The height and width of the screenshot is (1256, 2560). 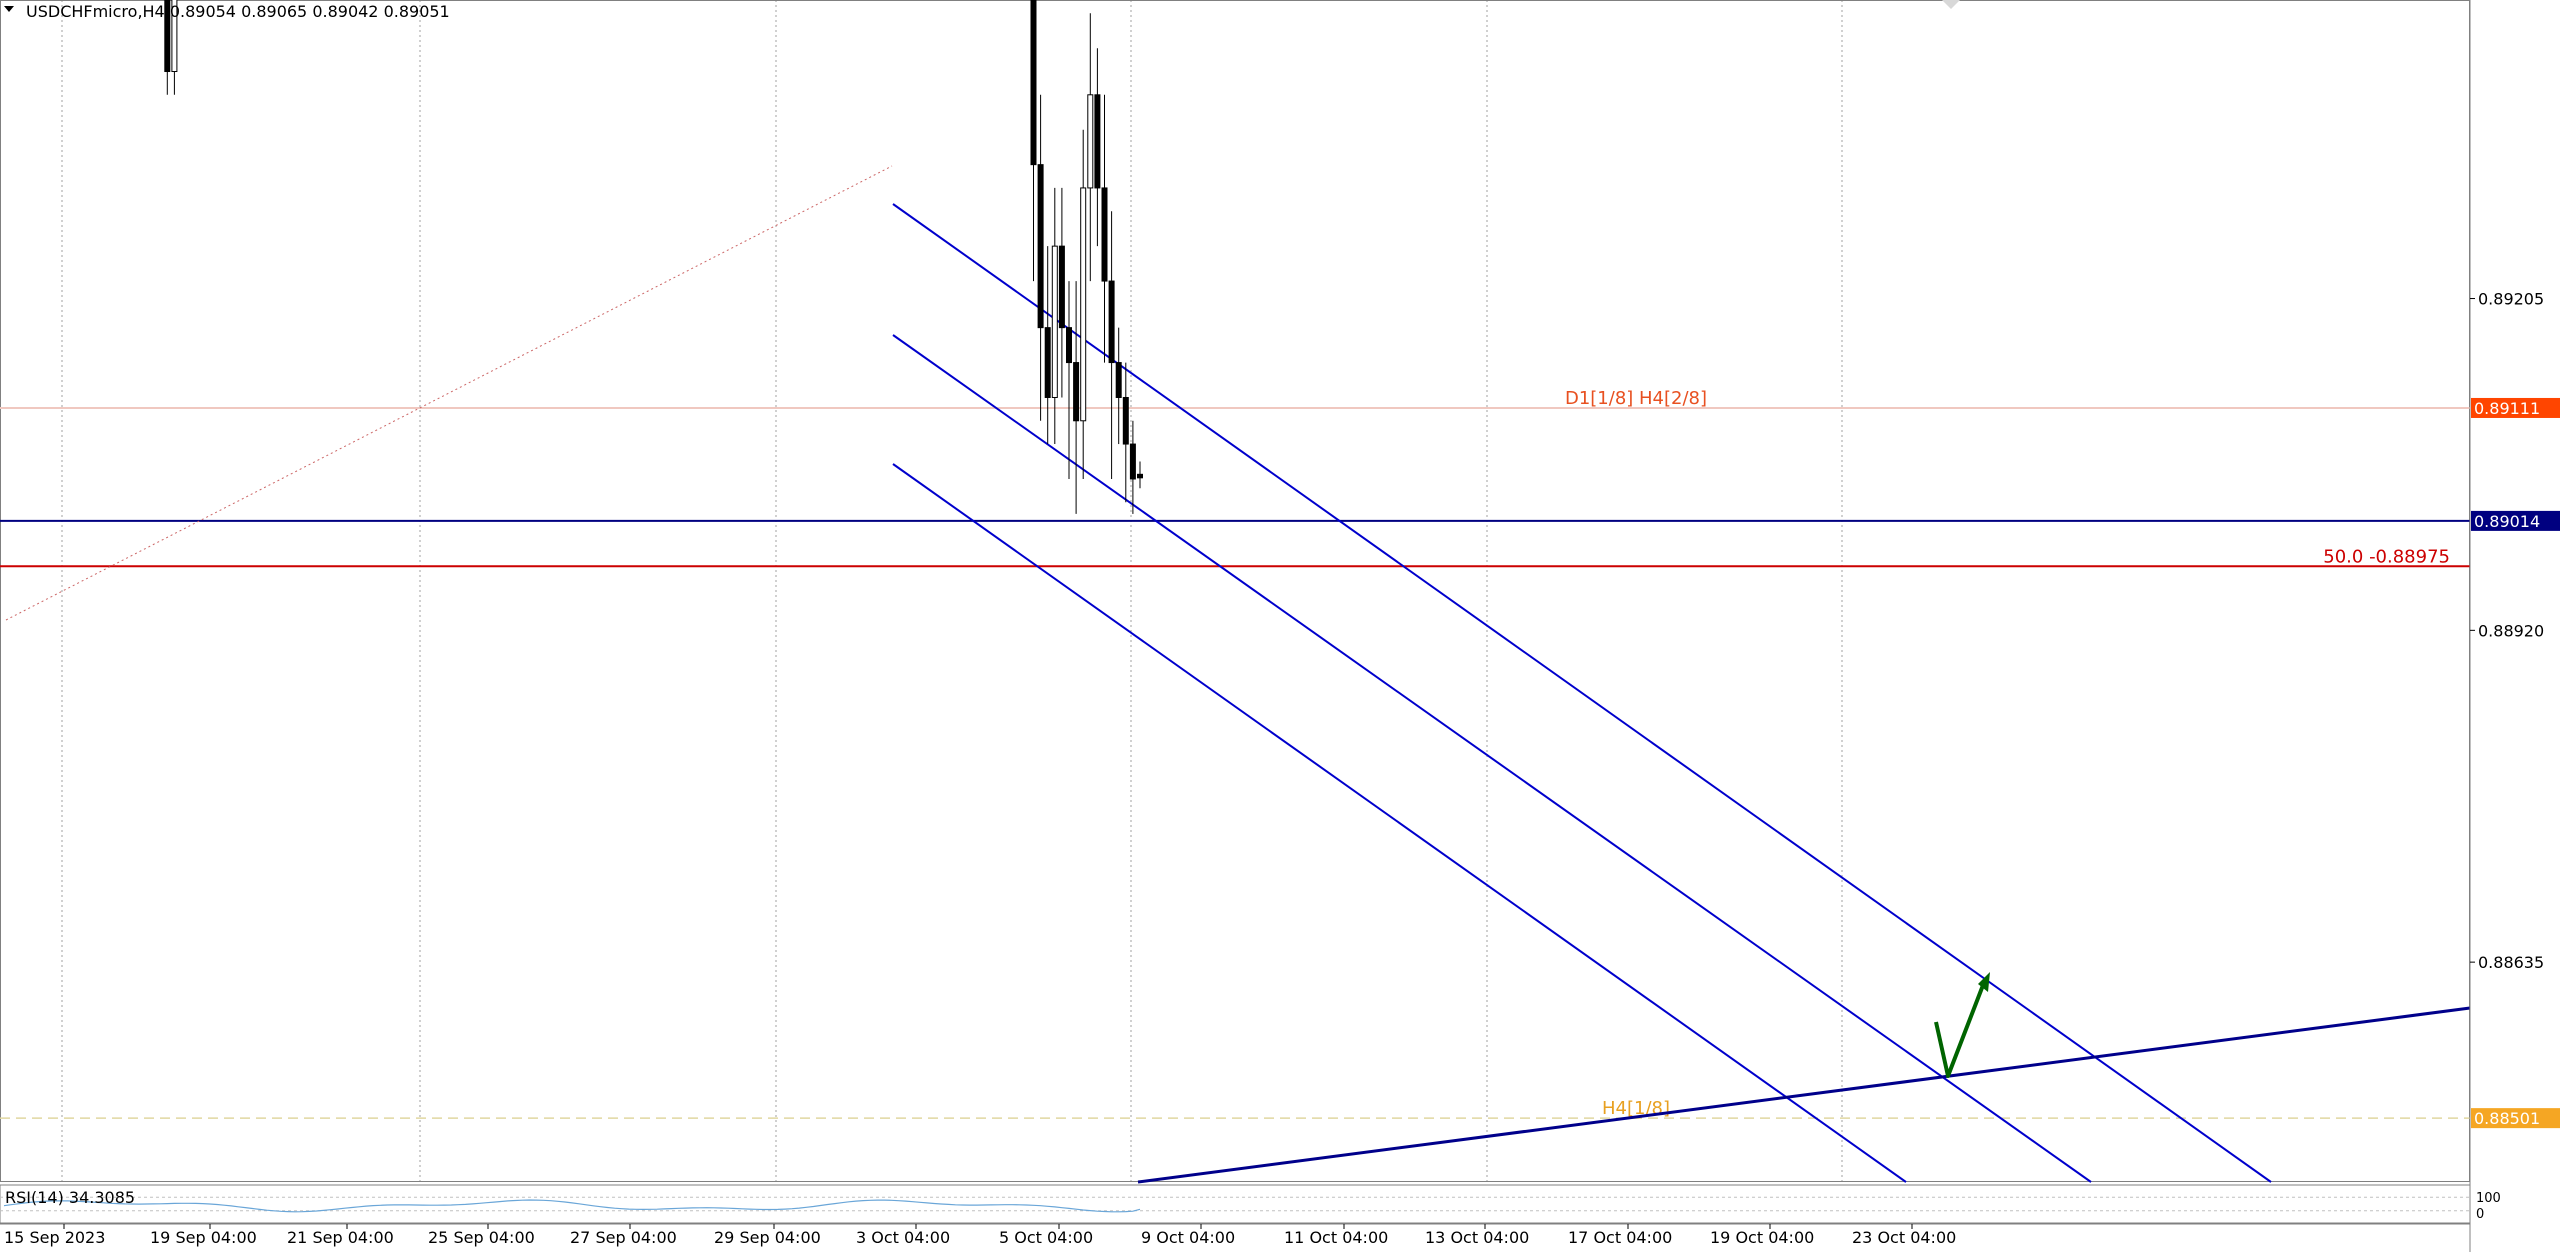 What do you see at coordinates (1762, 1237) in the screenshot?
I see `time-tick-label: 19 Oct 04:00` at bounding box center [1762, 1237].